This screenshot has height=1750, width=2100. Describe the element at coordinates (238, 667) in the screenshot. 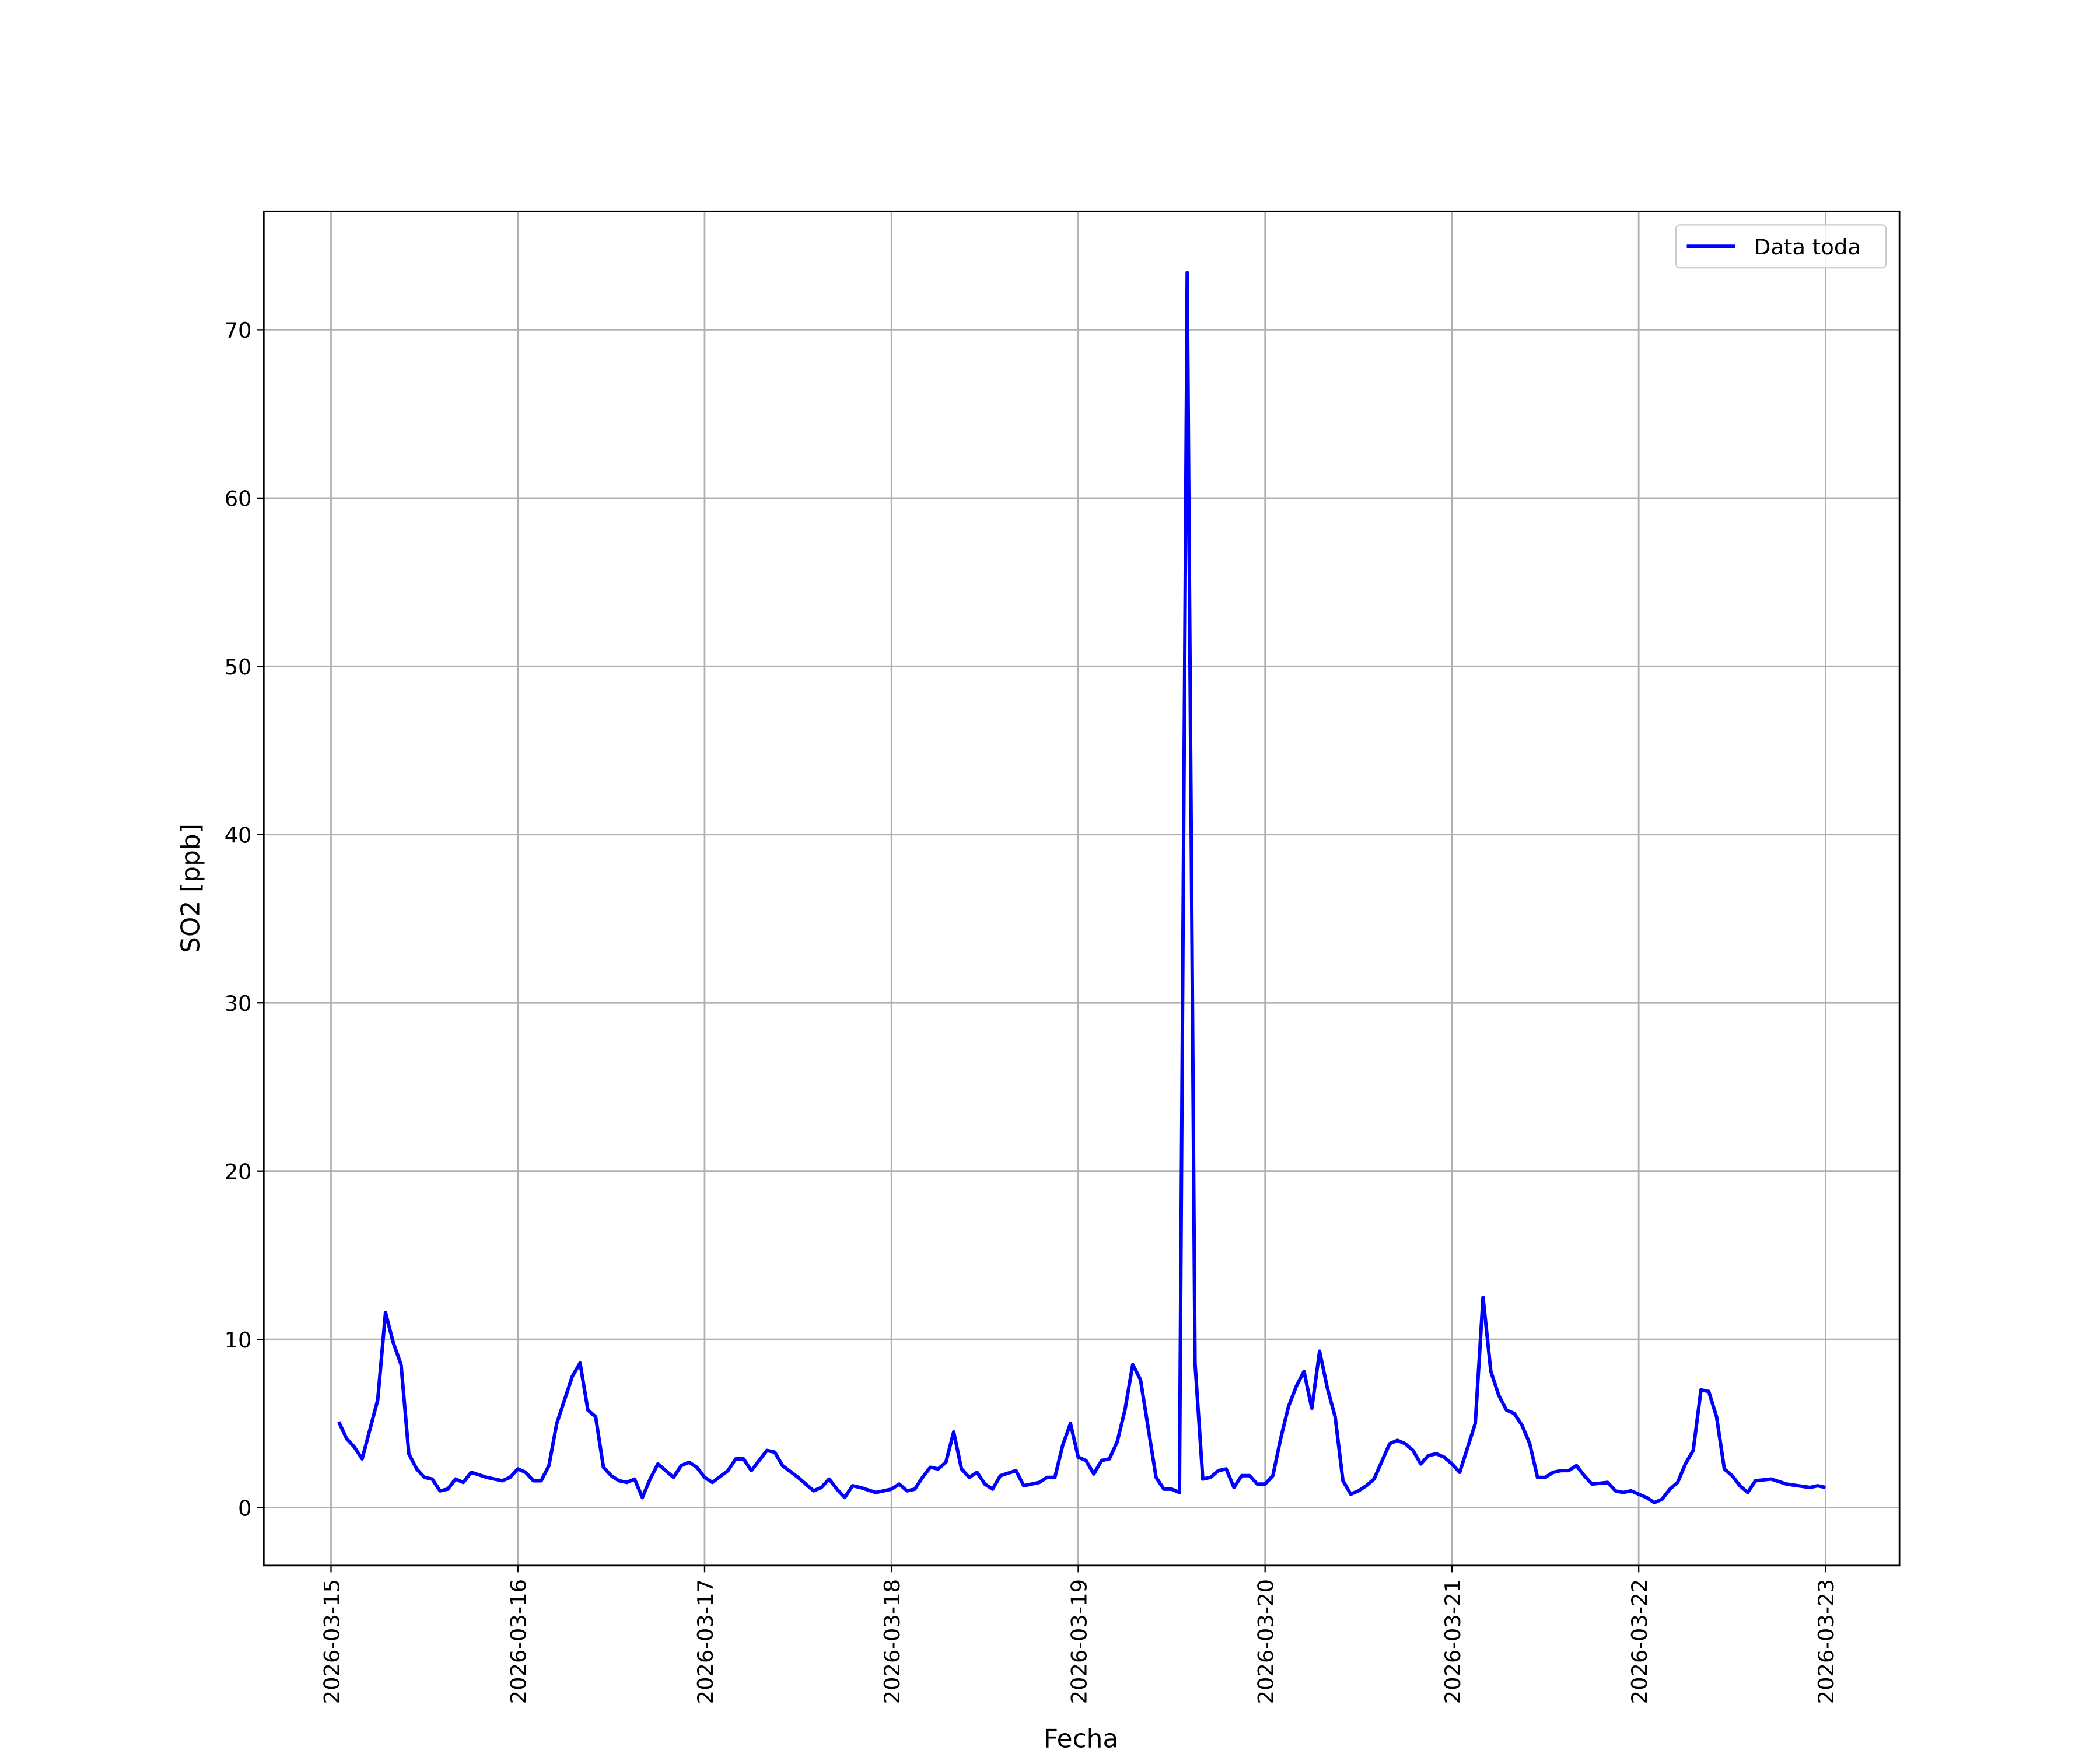

I see `y-tick-label: 50` at that location.